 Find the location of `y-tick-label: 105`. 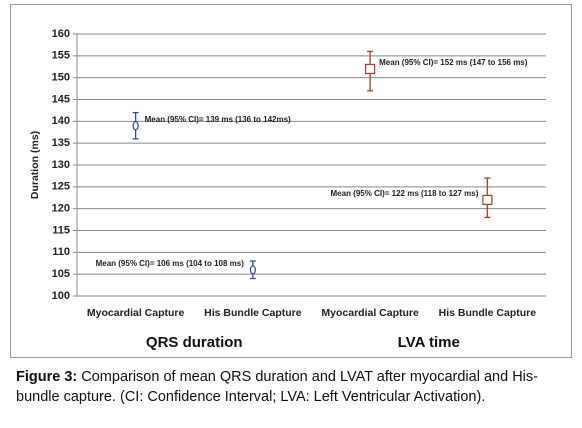

y-tick-label: 105 is located at coordinates (61, 274).